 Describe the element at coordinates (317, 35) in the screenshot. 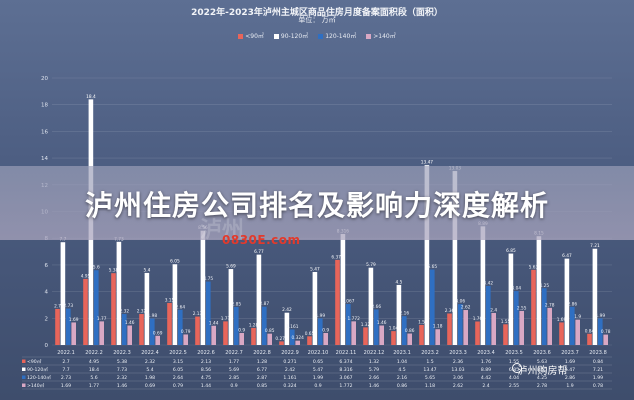

I see `chart-legend: <90㎡ 90-120㎡ 120-140㎡ >140㎡` at that location.